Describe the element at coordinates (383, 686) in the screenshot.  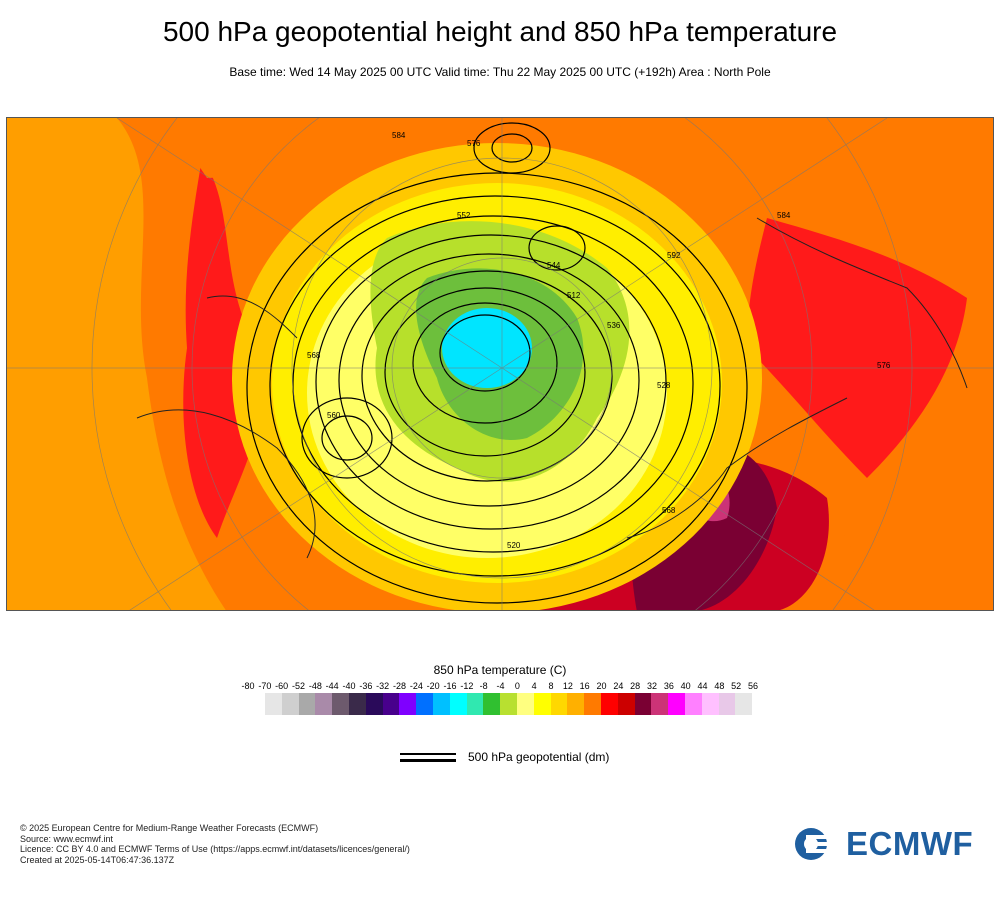
I see `legend-tick-label: -32` at that location.